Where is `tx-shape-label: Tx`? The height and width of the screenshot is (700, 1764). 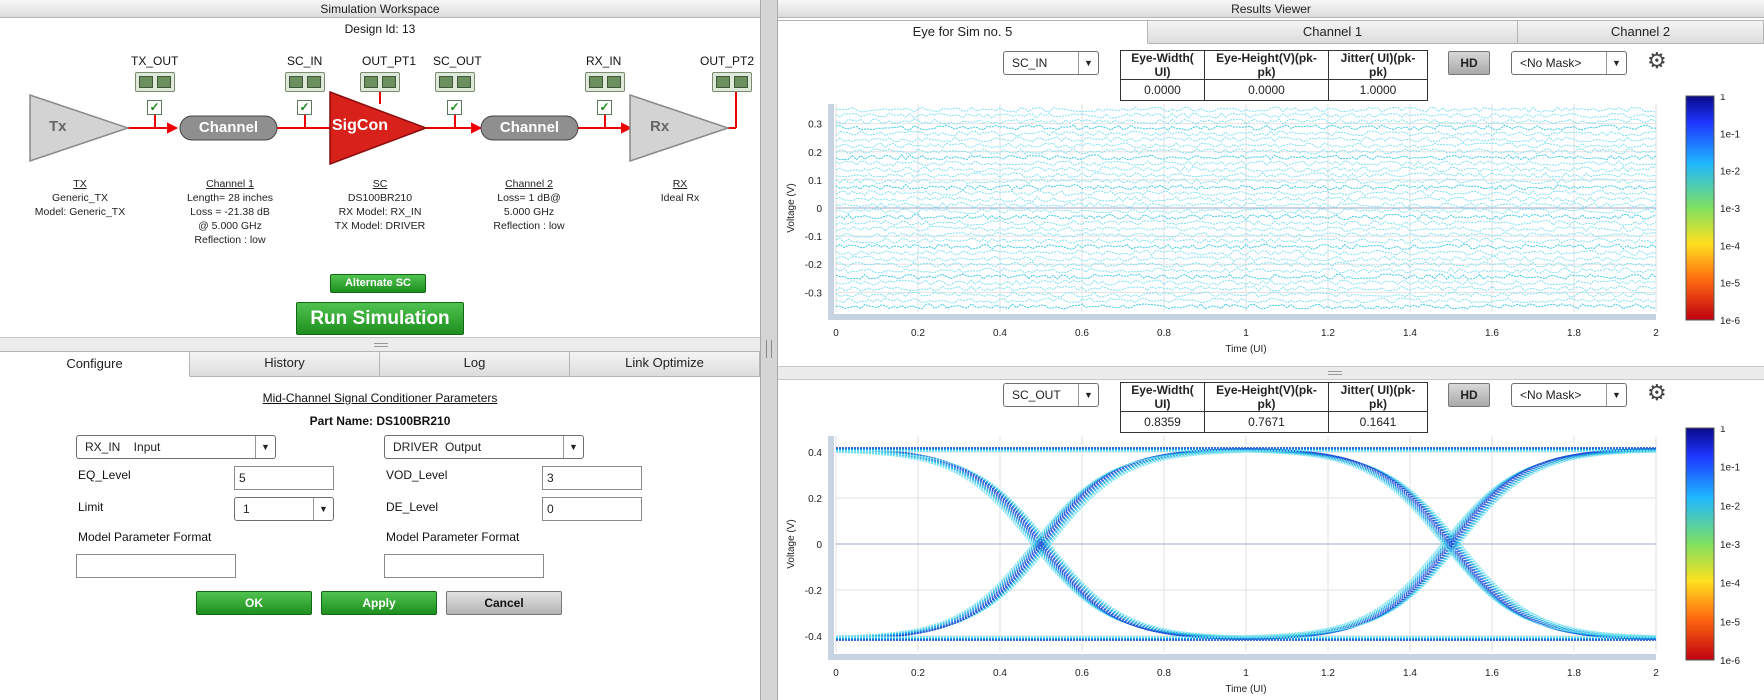 tx-shape-label: Tx is located at coordinates (58, 126).